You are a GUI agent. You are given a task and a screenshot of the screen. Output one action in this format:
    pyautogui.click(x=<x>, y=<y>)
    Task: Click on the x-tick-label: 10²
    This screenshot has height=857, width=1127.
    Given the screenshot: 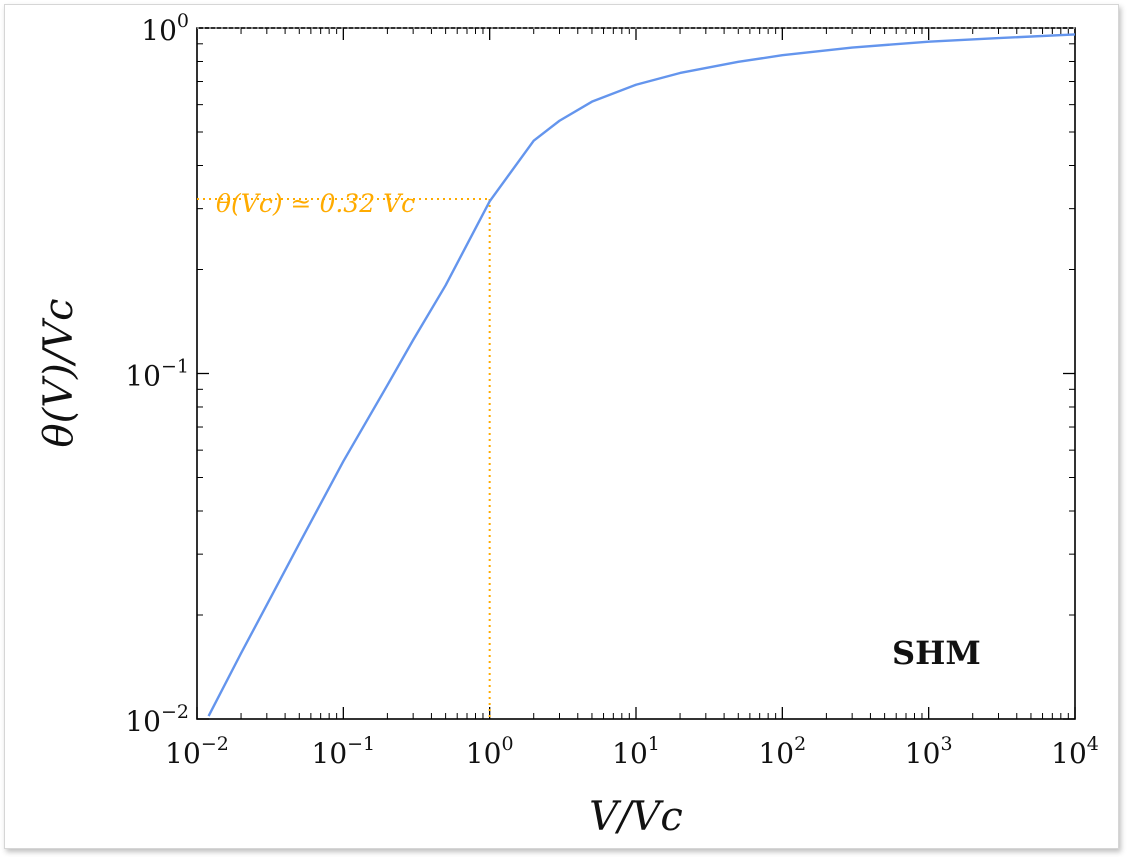 What is the action you would take?
    pyautogui.click(x=782, y=751)
    